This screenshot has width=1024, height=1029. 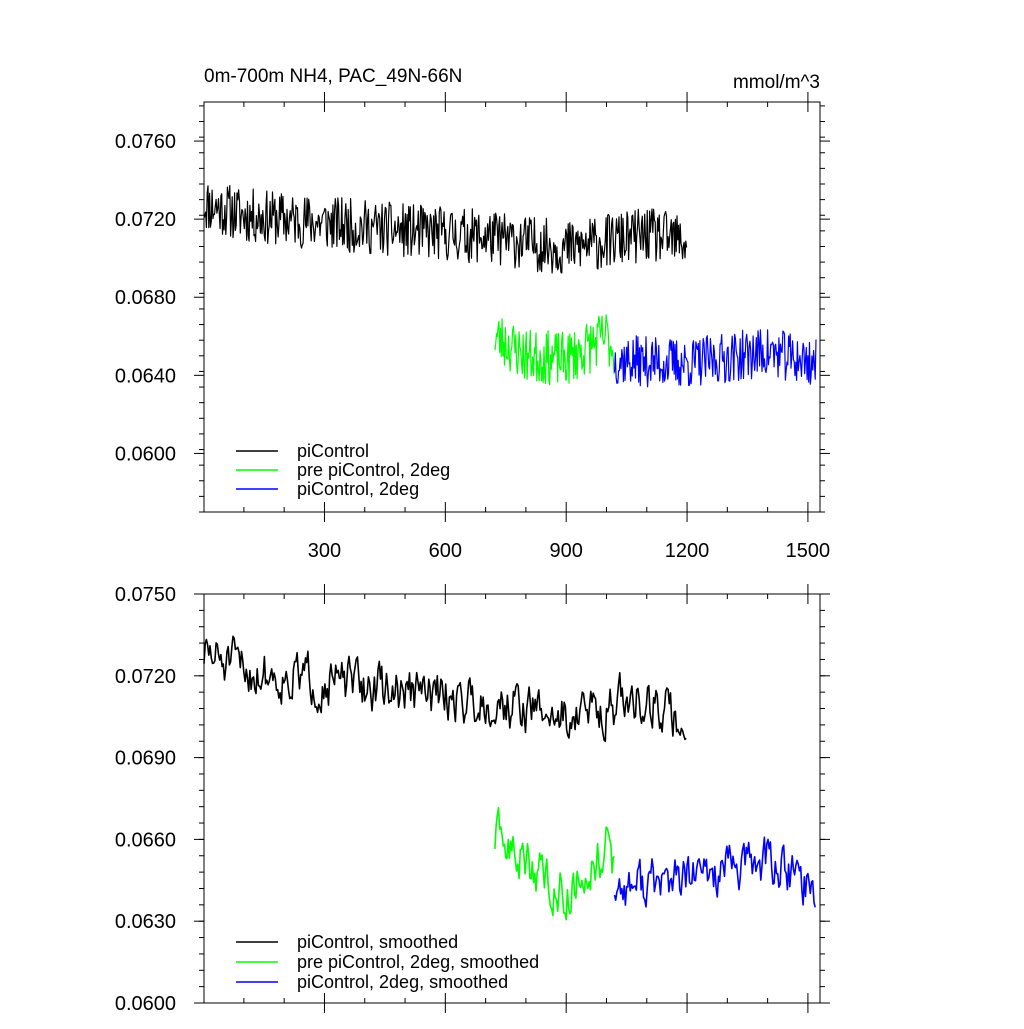 What do you see at coordinates (445, 551) in the screenshot?
I see `x-tick-label: 600` at bounding box center [445, 551].